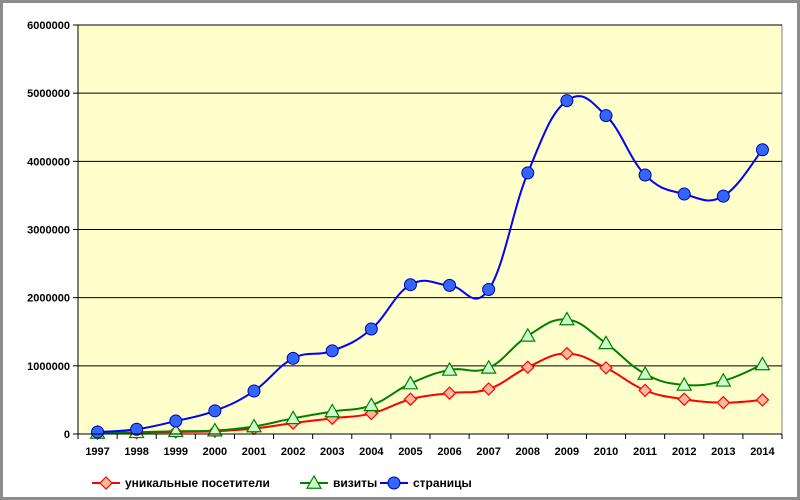 This screenshot has width=800, height=500. I want to click on y-tick-label: 3000000, so click(48, 231).